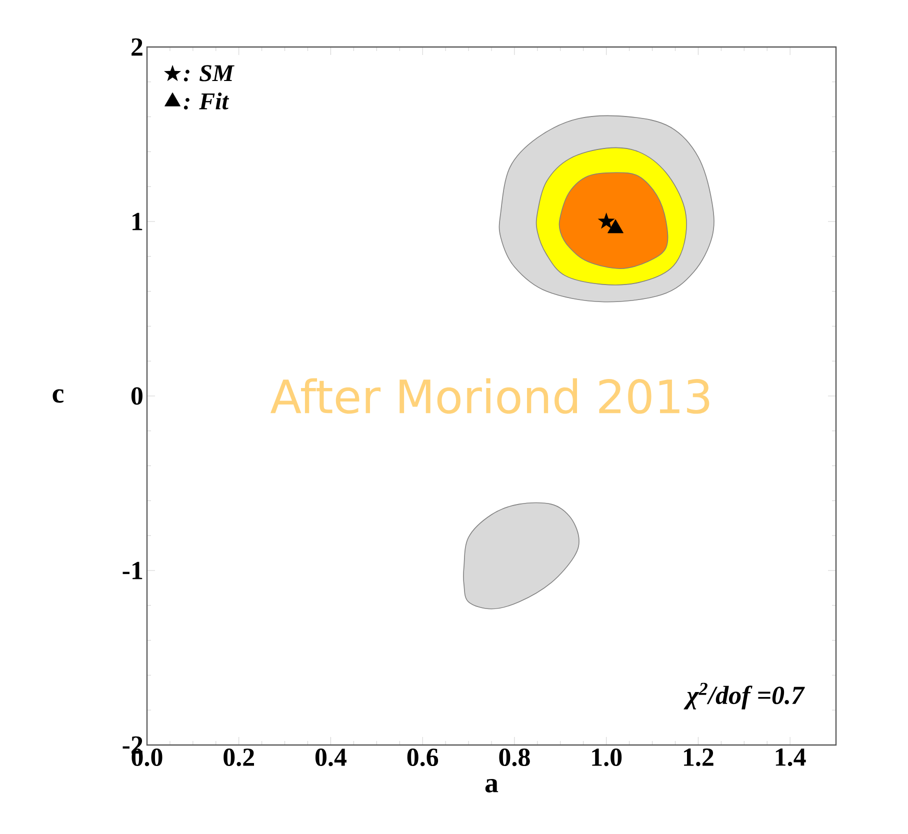 Image resolution: width=908 pixels, height=834 pixels. What do you see at coordinates (58, 396) in the screenshot?
I see `y-axis-title: c` at bounding box center [58, 396].